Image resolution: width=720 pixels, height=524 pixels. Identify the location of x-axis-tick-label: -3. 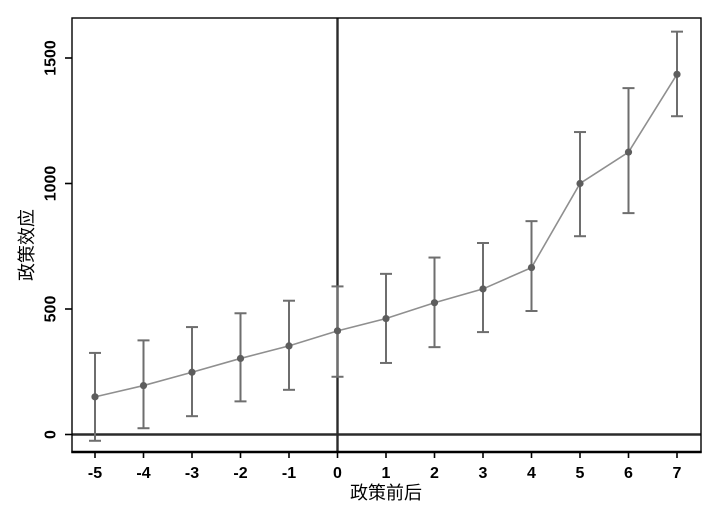
(192, 473).